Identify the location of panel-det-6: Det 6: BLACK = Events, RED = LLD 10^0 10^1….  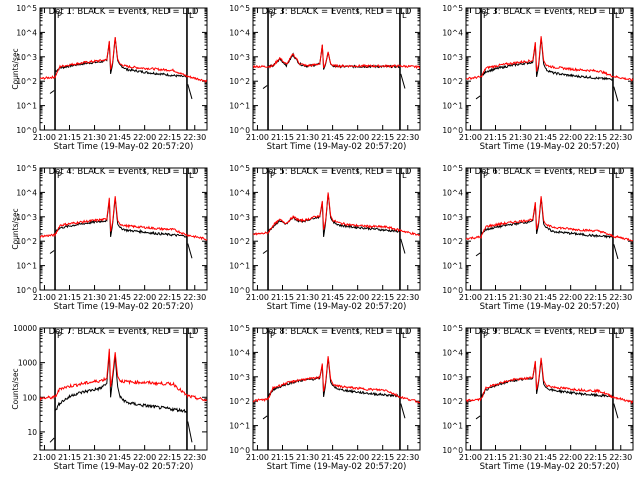
(538, 238).